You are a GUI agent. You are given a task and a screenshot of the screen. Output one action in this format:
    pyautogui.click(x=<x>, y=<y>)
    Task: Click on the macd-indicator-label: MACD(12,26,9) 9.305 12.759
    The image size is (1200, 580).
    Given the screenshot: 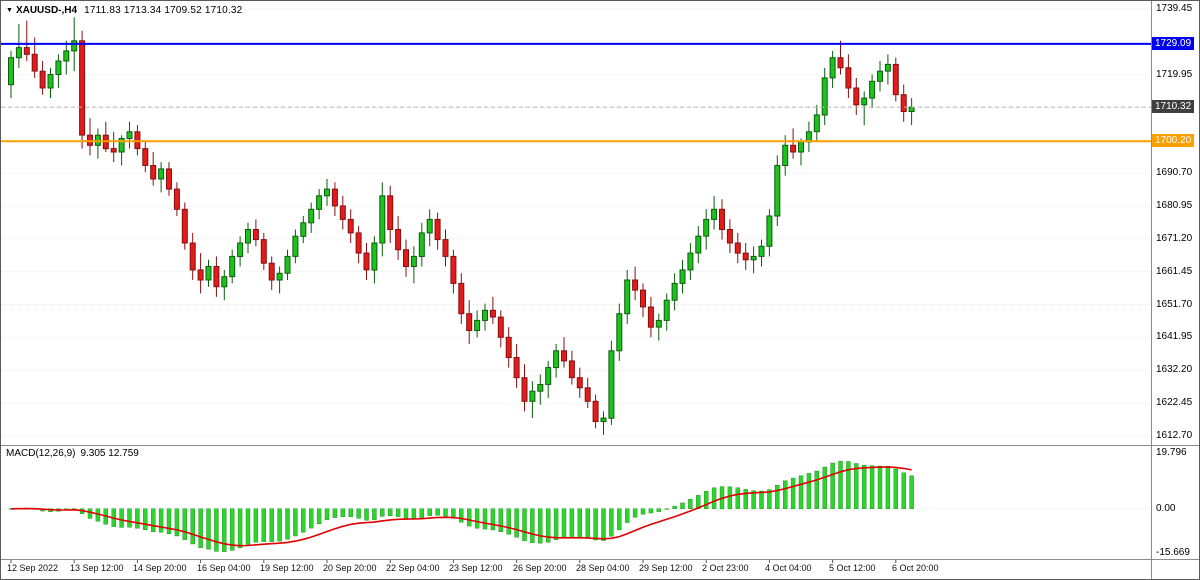 What is the action you would take?
    pyautogui.click(x=72, y=453)
    